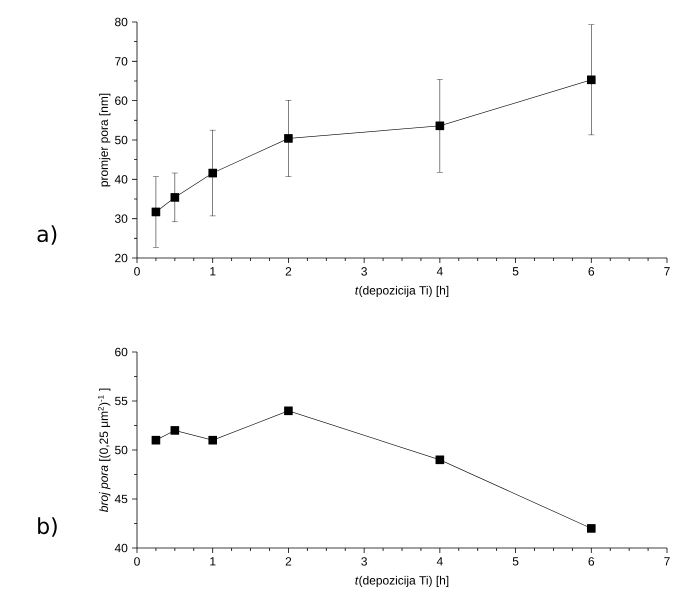 This screenshot has width=675, height=608. What do you see at coordinates (121, 499) in the screenshot?
I see `y-tick-label: 45` at bounding box center [121, 499].